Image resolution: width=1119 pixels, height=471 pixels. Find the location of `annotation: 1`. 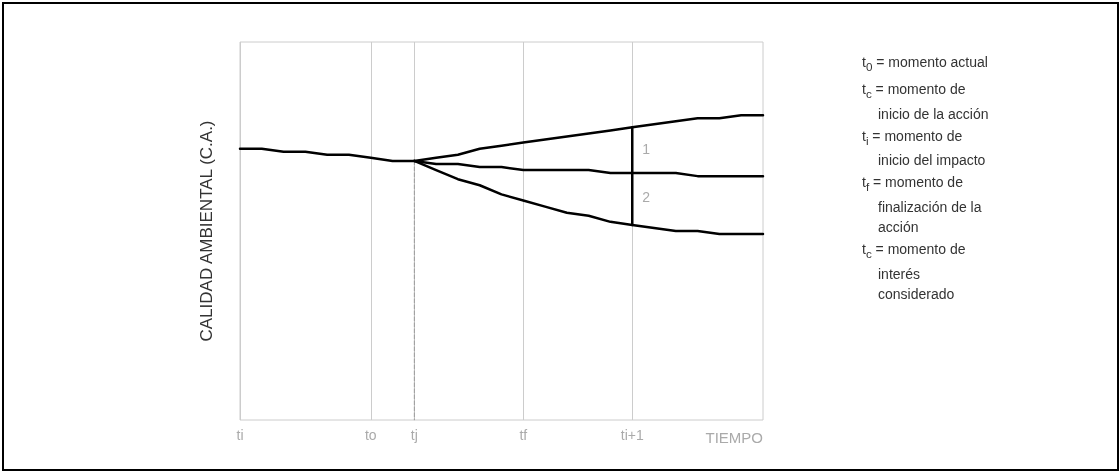

annotation: 1 is located at coordinates (646, 148).